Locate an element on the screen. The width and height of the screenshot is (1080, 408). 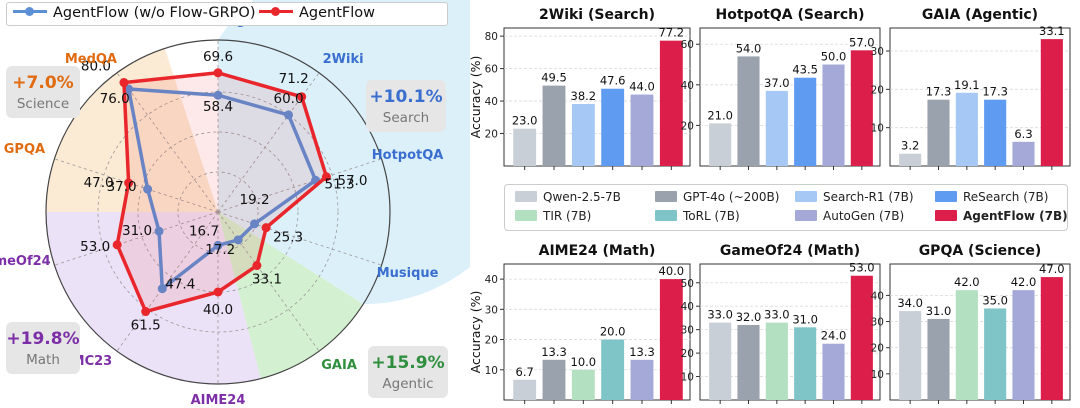
gain-badge-value: +15.9% is located at coordinates (407, 363).